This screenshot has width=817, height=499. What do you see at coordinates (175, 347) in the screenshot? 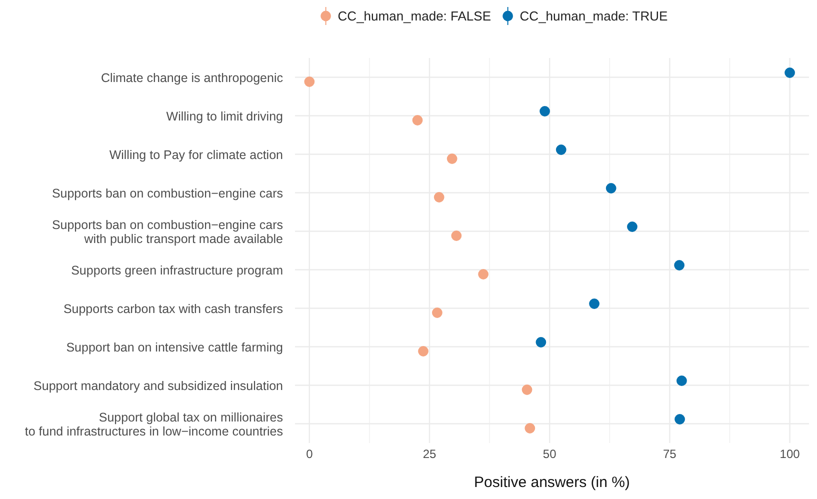
I see `y-tick-label: Support ban on intensive cattle farming` at bounding box center [175, 347].